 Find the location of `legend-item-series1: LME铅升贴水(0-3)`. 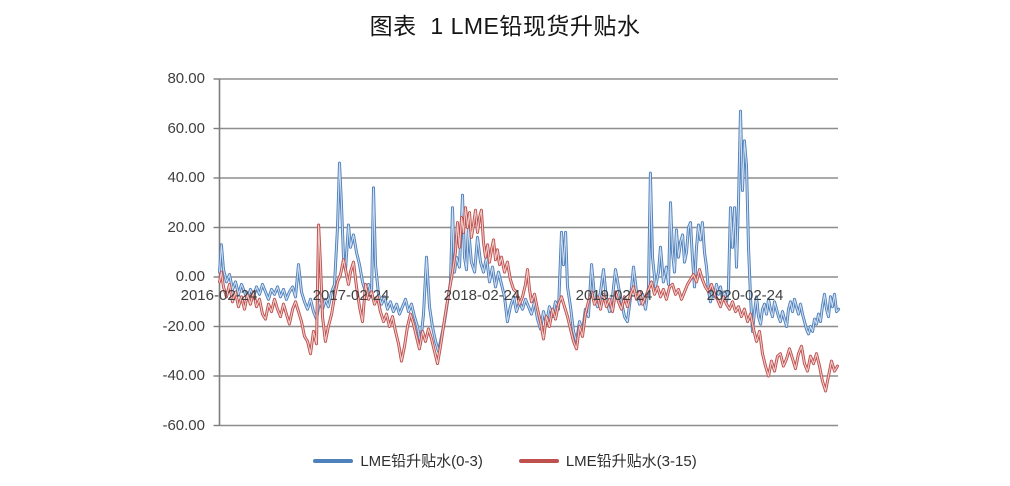

legend-item-series1: LME铅升贴水(0-3) is located at coordinates (398, 460).